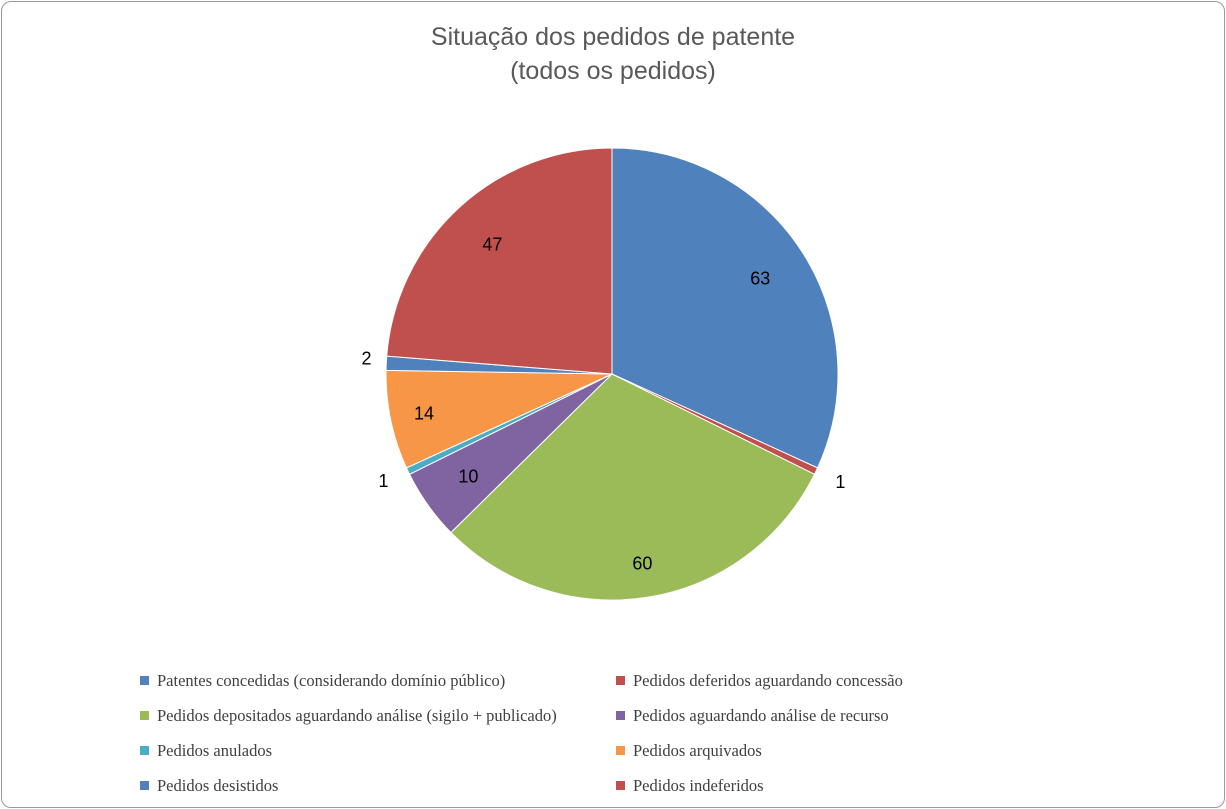  Describe the element at coordinates (760, 279) in the screenshot. I see `data-label-0: 63` at that location.